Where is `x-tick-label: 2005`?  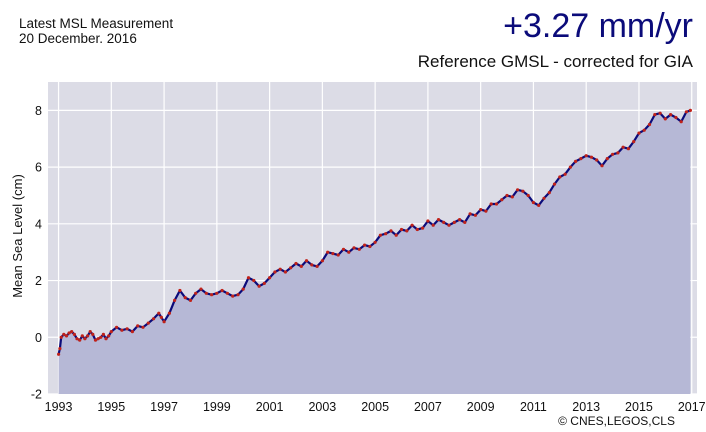
x-tick-label: 2005 is located at coordinates (375, 407).